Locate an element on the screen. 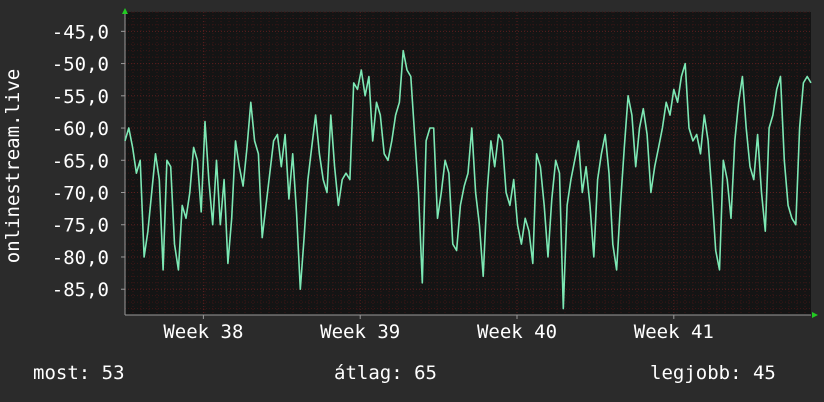 The height and width of the screenshot is (402, 824). y-tick-label: -60,0 is located at coordinates (80, 129).